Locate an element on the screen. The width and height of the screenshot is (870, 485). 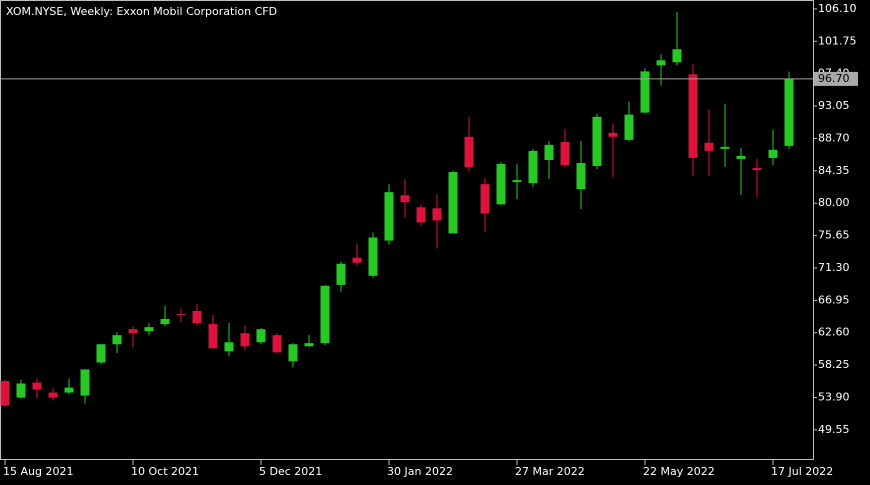
y-tick-label: 101.75 is located at coordinates (837, 40).